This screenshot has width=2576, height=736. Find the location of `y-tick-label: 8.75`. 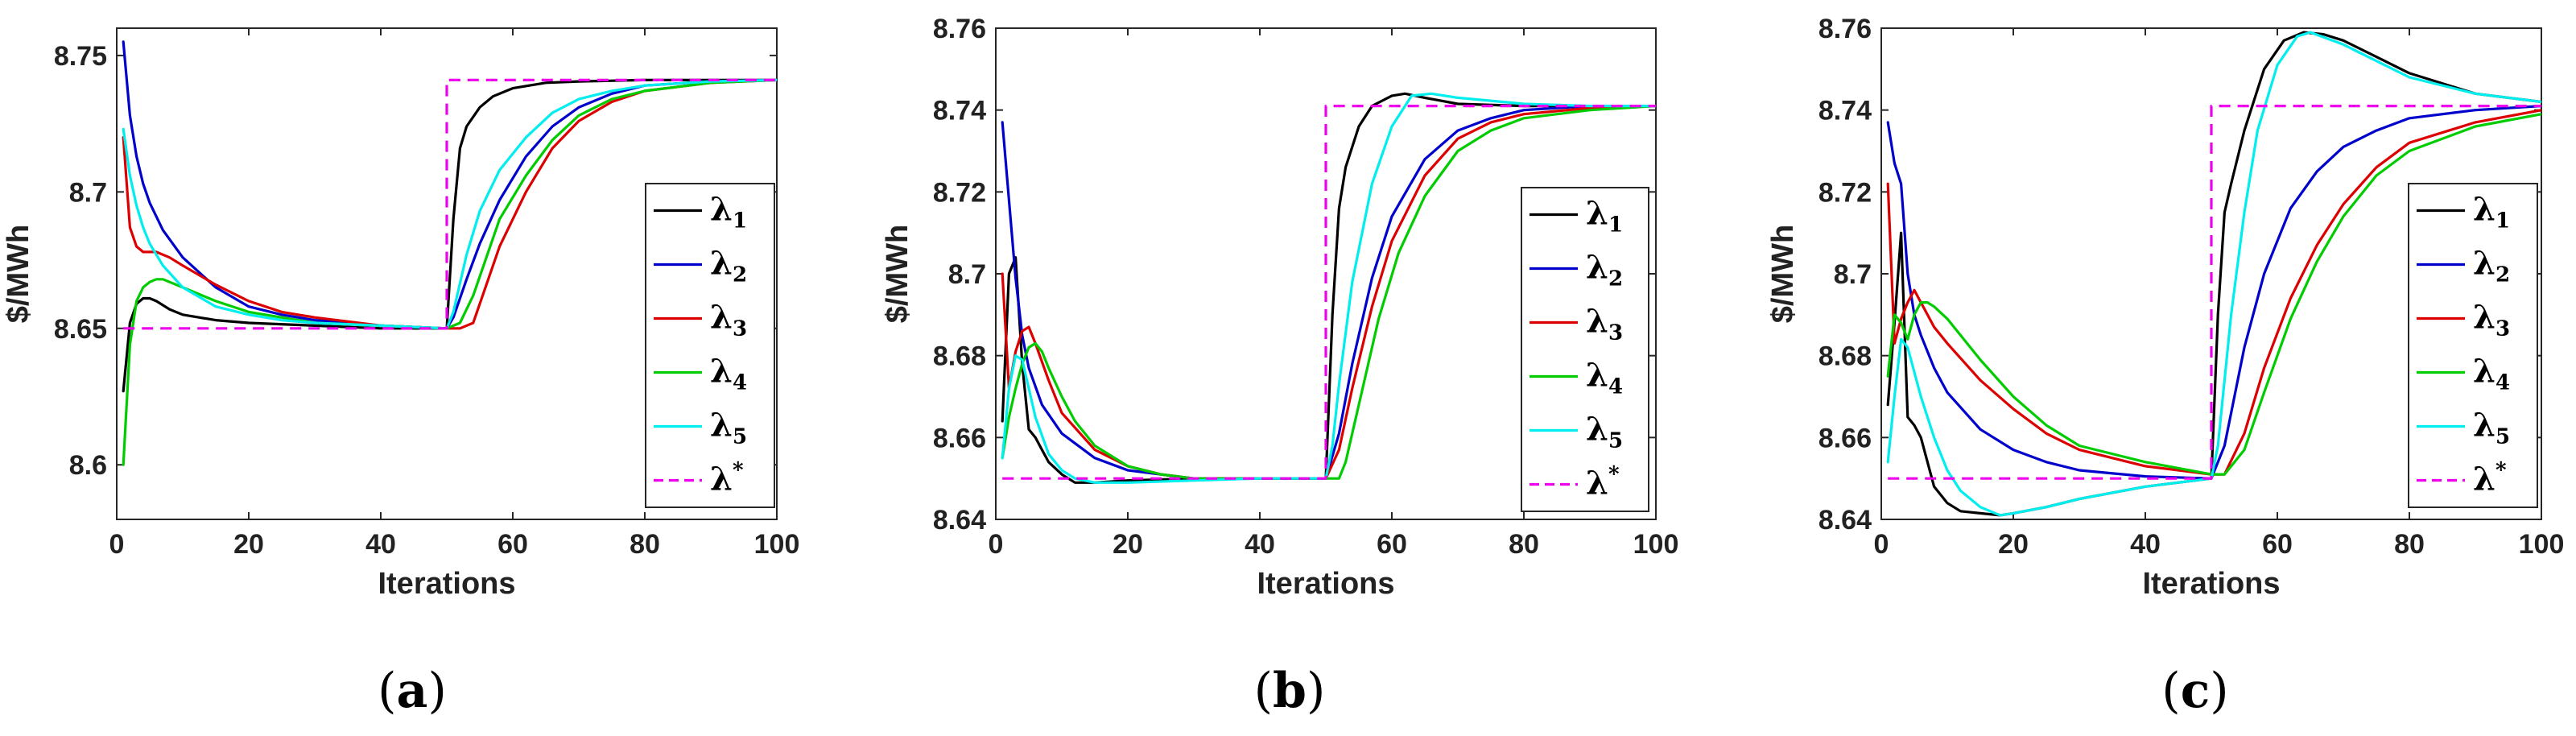

y-tick-label: 8.75 is located at coordinates (80, 57).